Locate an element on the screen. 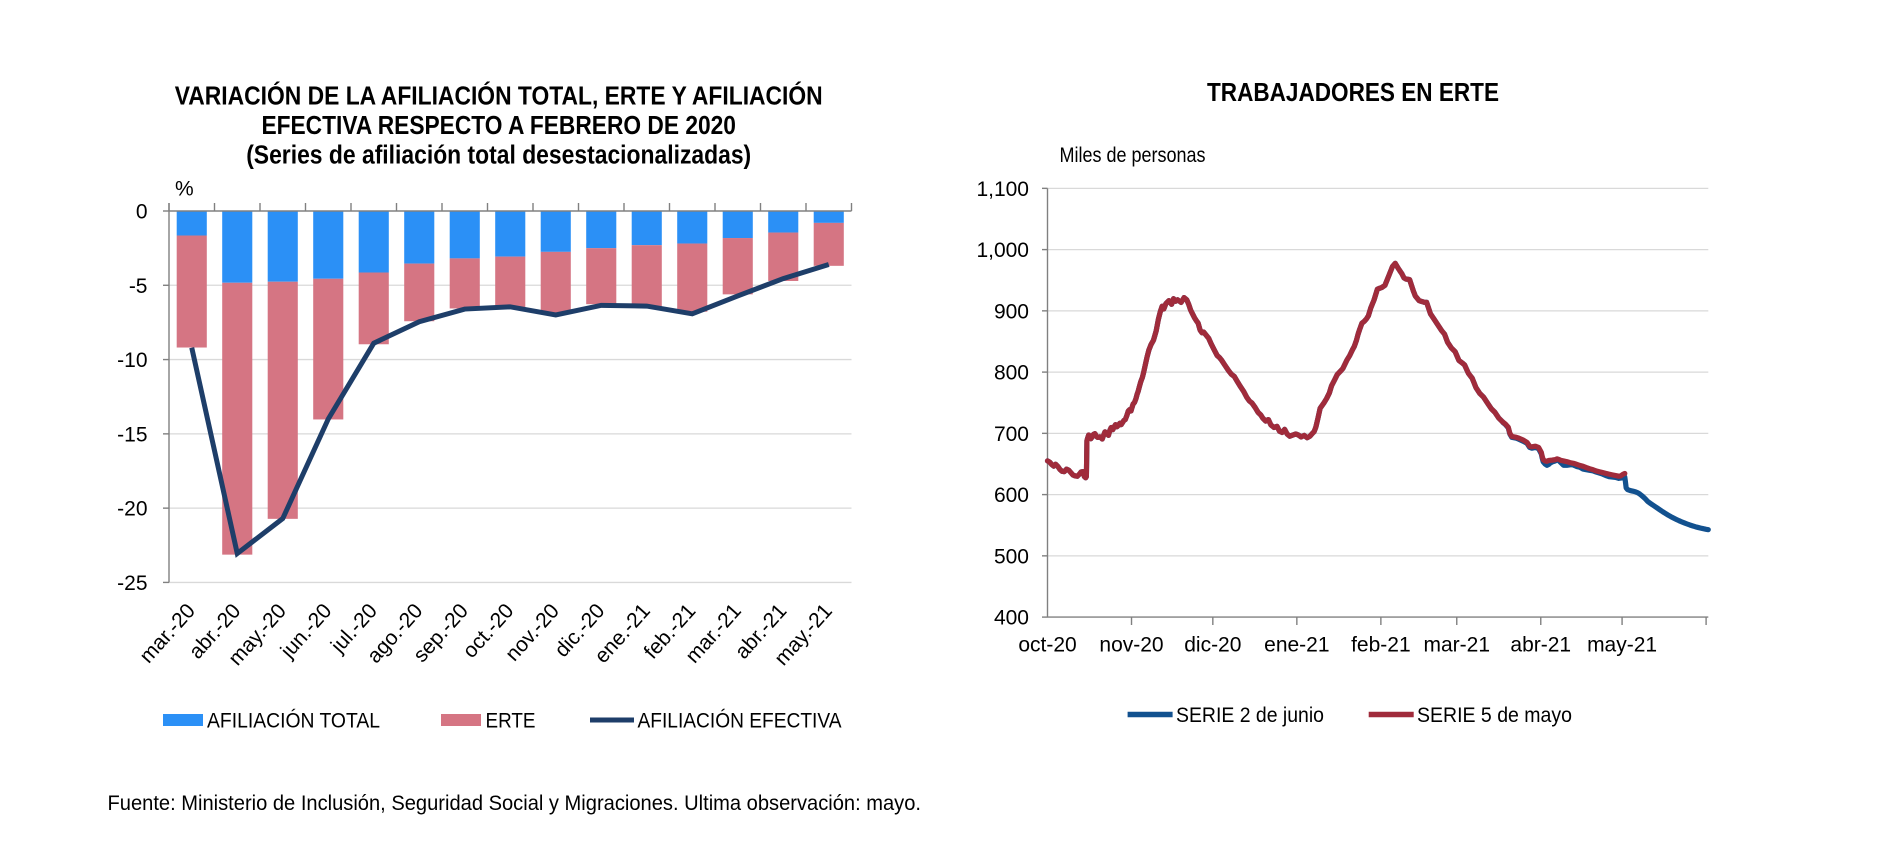 The image size is (1893, 849). svg-text: ene-21 is located at coordinates (1296, 645).